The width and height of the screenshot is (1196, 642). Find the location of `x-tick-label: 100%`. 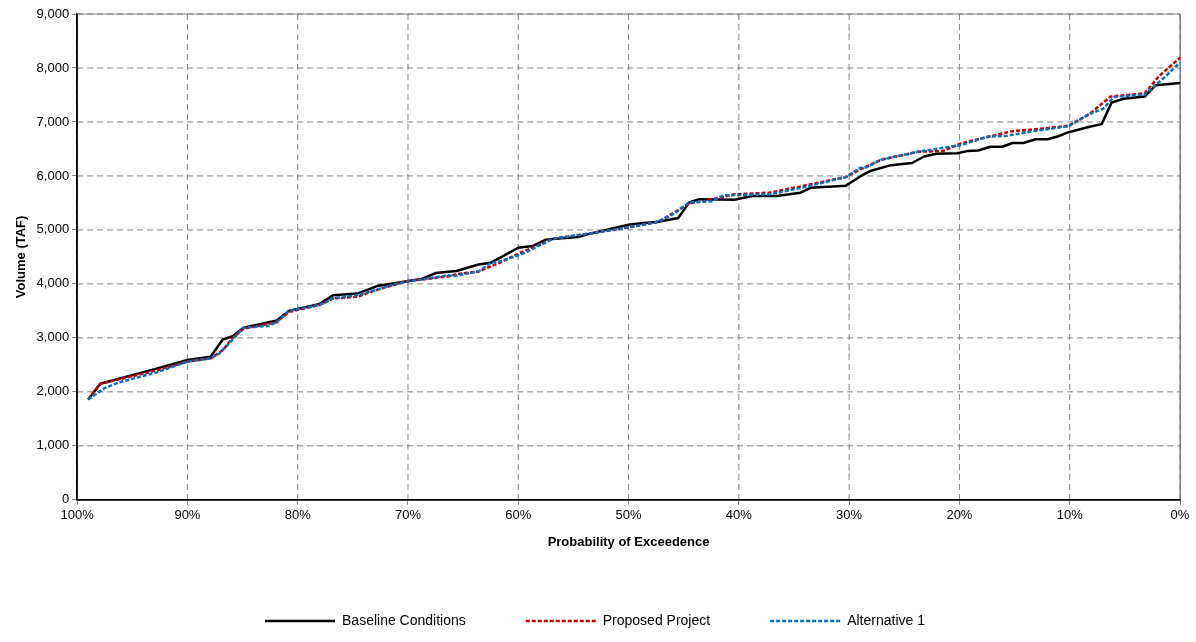

x-tick-label: 100% is located at coordinates (77, 515).